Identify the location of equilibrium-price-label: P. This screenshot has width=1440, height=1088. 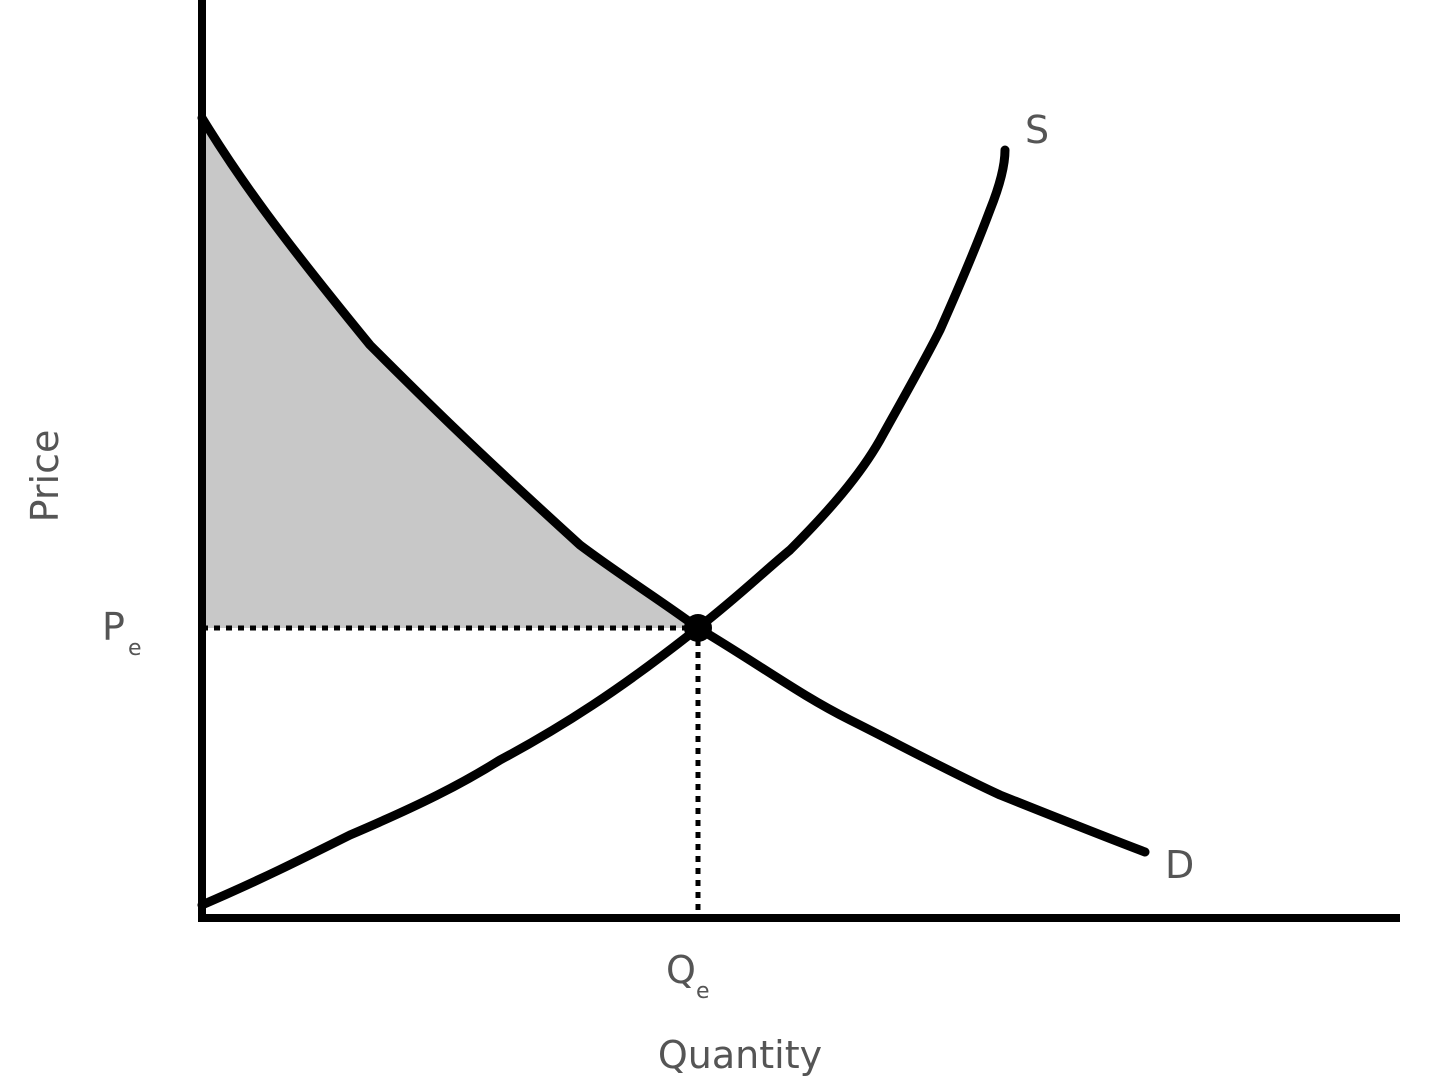
(113, 627).